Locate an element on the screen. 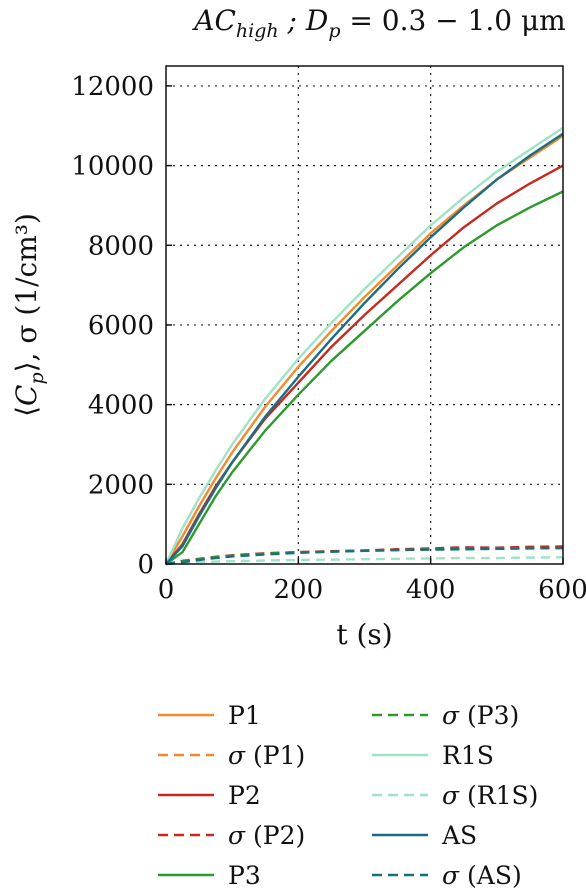 Image resolution: width=586 pixels, height=890 pixels. legend-item-r1s: R1S is located at coordinates (433, 755).